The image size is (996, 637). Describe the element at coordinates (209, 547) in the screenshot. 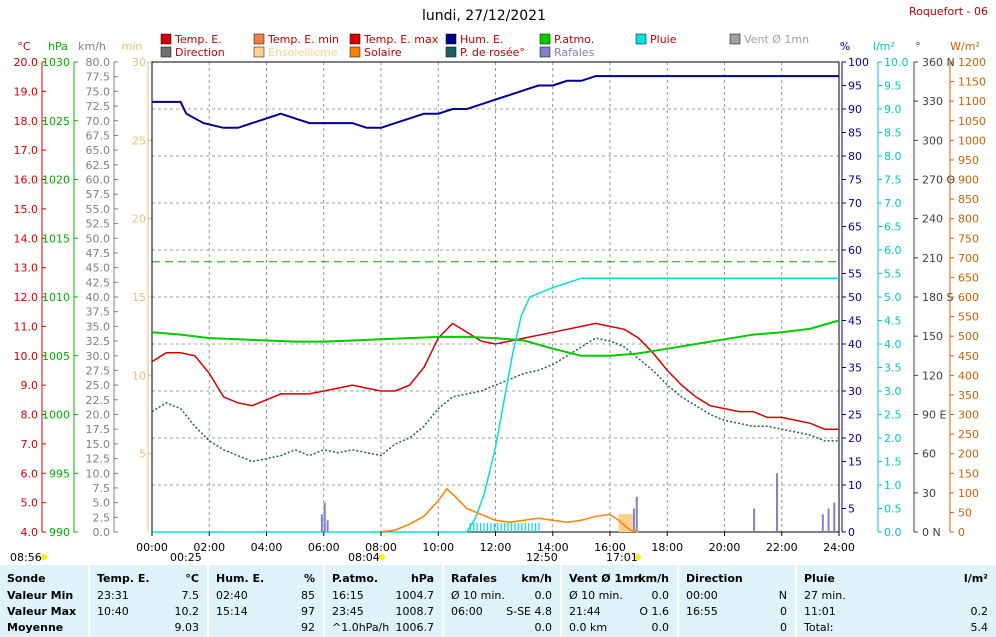

I see `x-tick-label: 02:00` at that location.